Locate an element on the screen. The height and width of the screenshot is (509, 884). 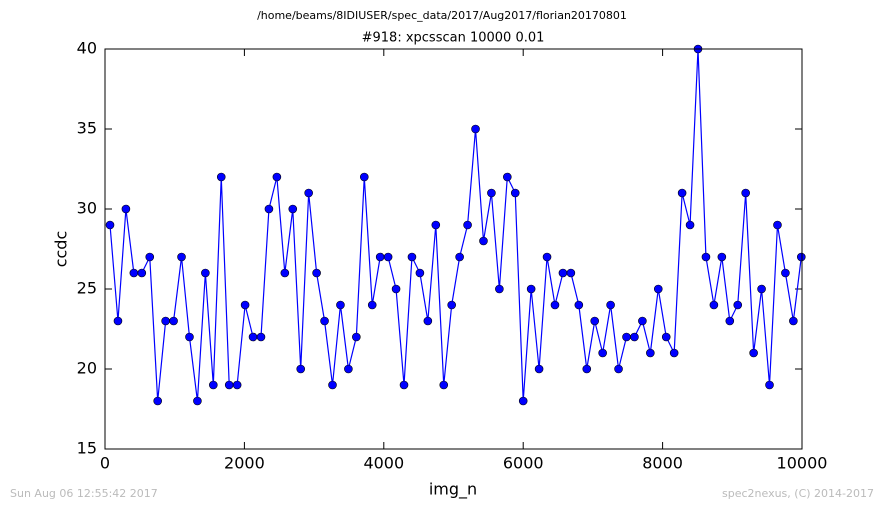
x-axis-label: img_n is located at coordinates (453, 490).